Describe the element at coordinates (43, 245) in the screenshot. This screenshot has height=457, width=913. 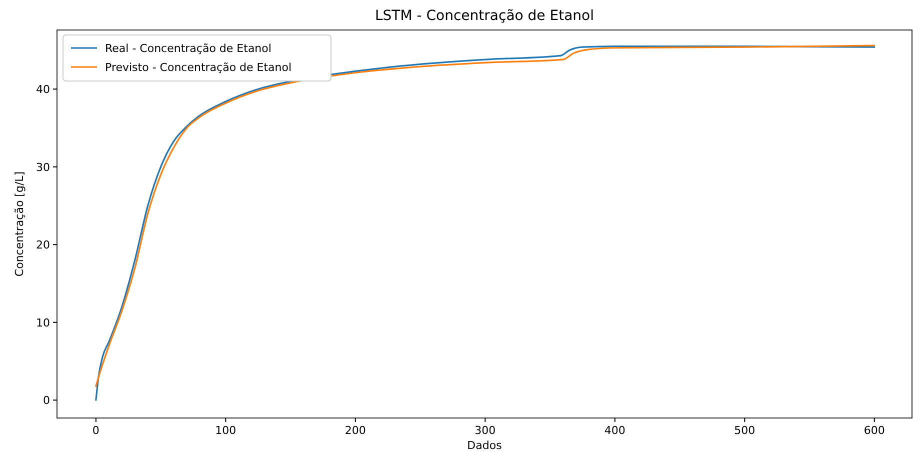
I see `y-tick-label: 20` at that location.